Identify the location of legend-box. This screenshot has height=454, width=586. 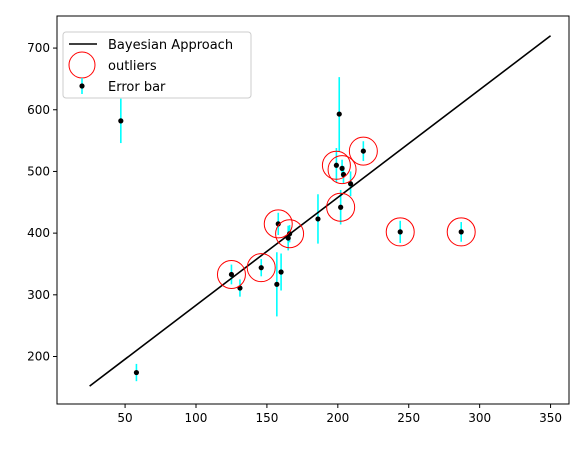
(157, 65).